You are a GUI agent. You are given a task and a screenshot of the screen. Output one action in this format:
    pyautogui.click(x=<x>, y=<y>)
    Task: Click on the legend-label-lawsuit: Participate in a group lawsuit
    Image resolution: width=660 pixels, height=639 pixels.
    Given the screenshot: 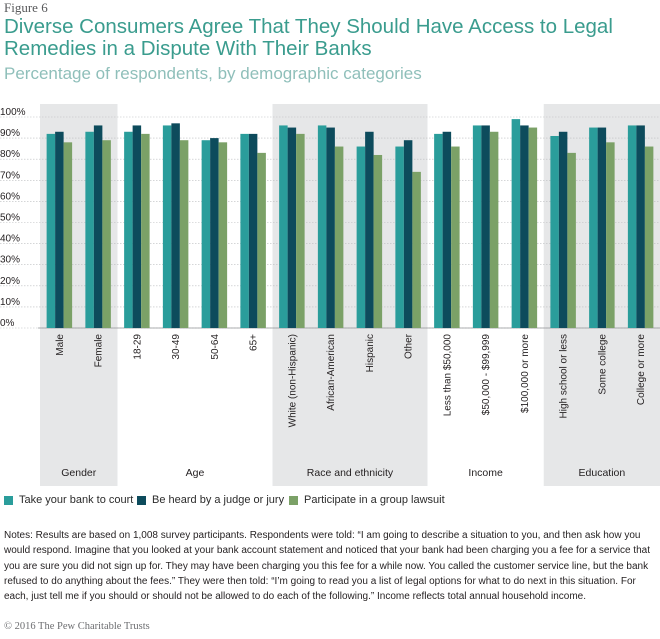 What is the action you would take?
    pyautogui.click(x=374, y=500)
    